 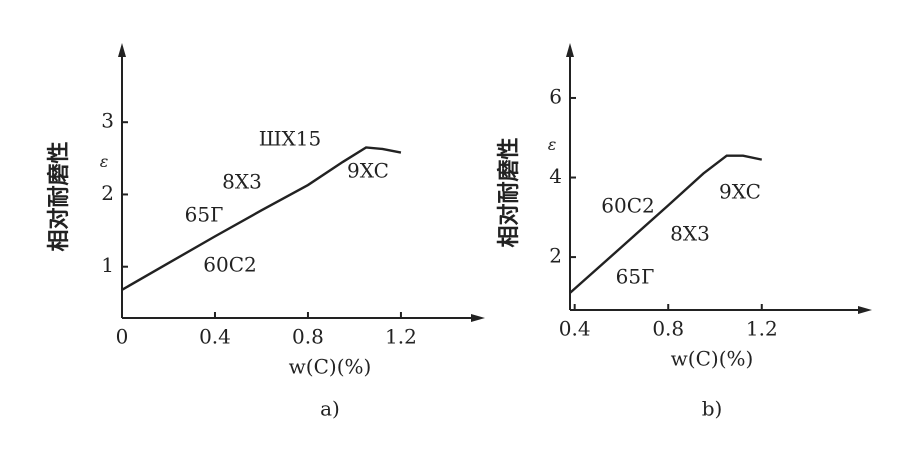 I want to click on caption: b), so click(x=712, y=409).